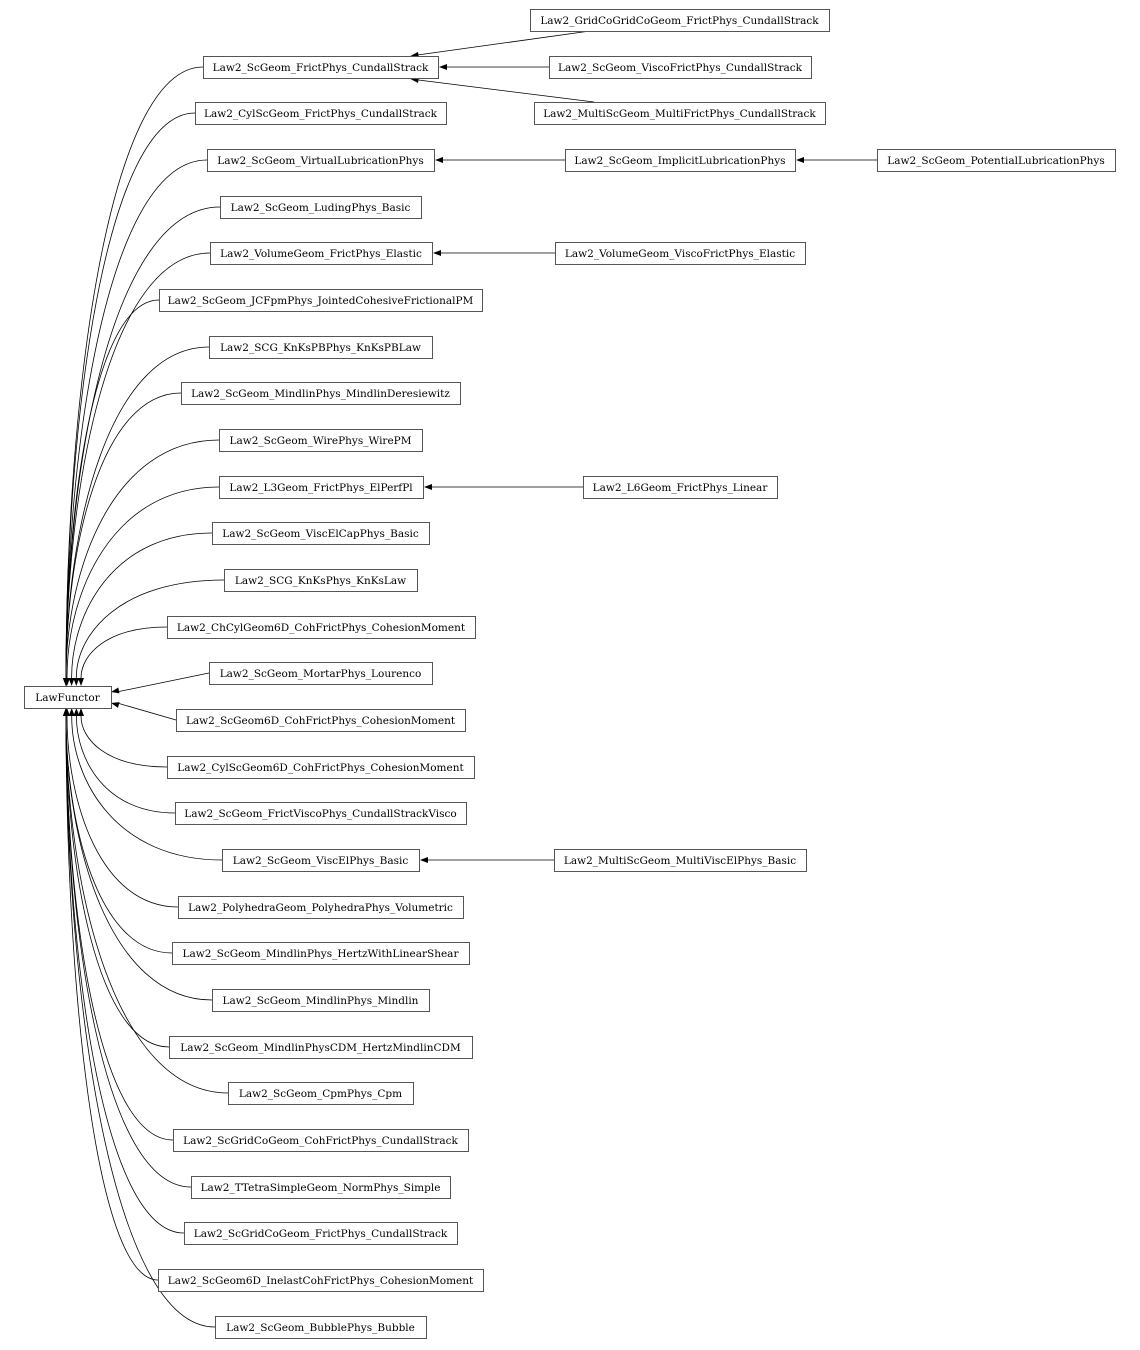 This screenshot has height=1350, width=1140. I want to click on edge-law2-scgeom-bubblephys-bubble, so click(140, 1021).